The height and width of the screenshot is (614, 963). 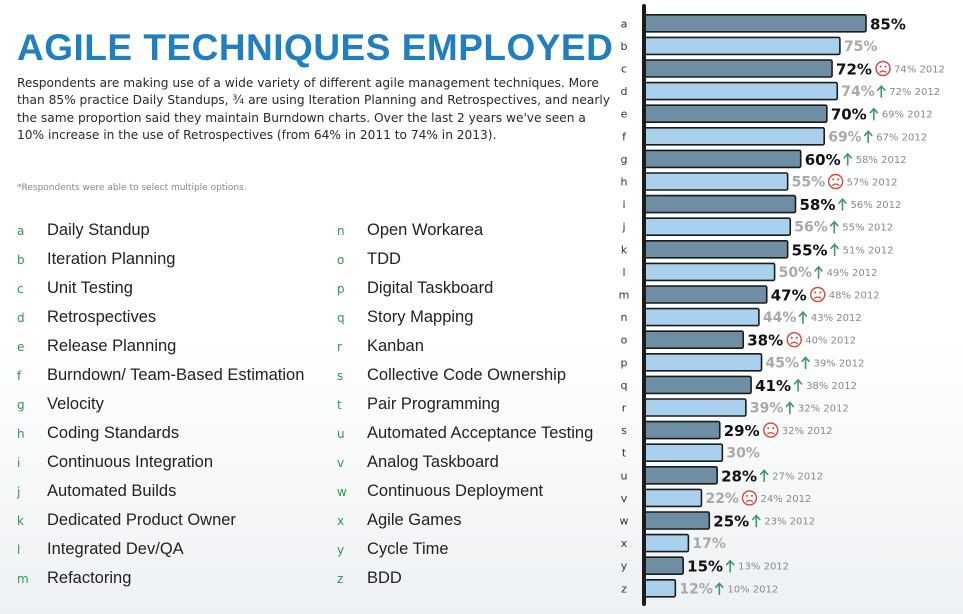 What do you see at coordinates (852, 273) in the screenshot?
I see `prior-year-label: 49% 2012` at bounding box center [852, 273].